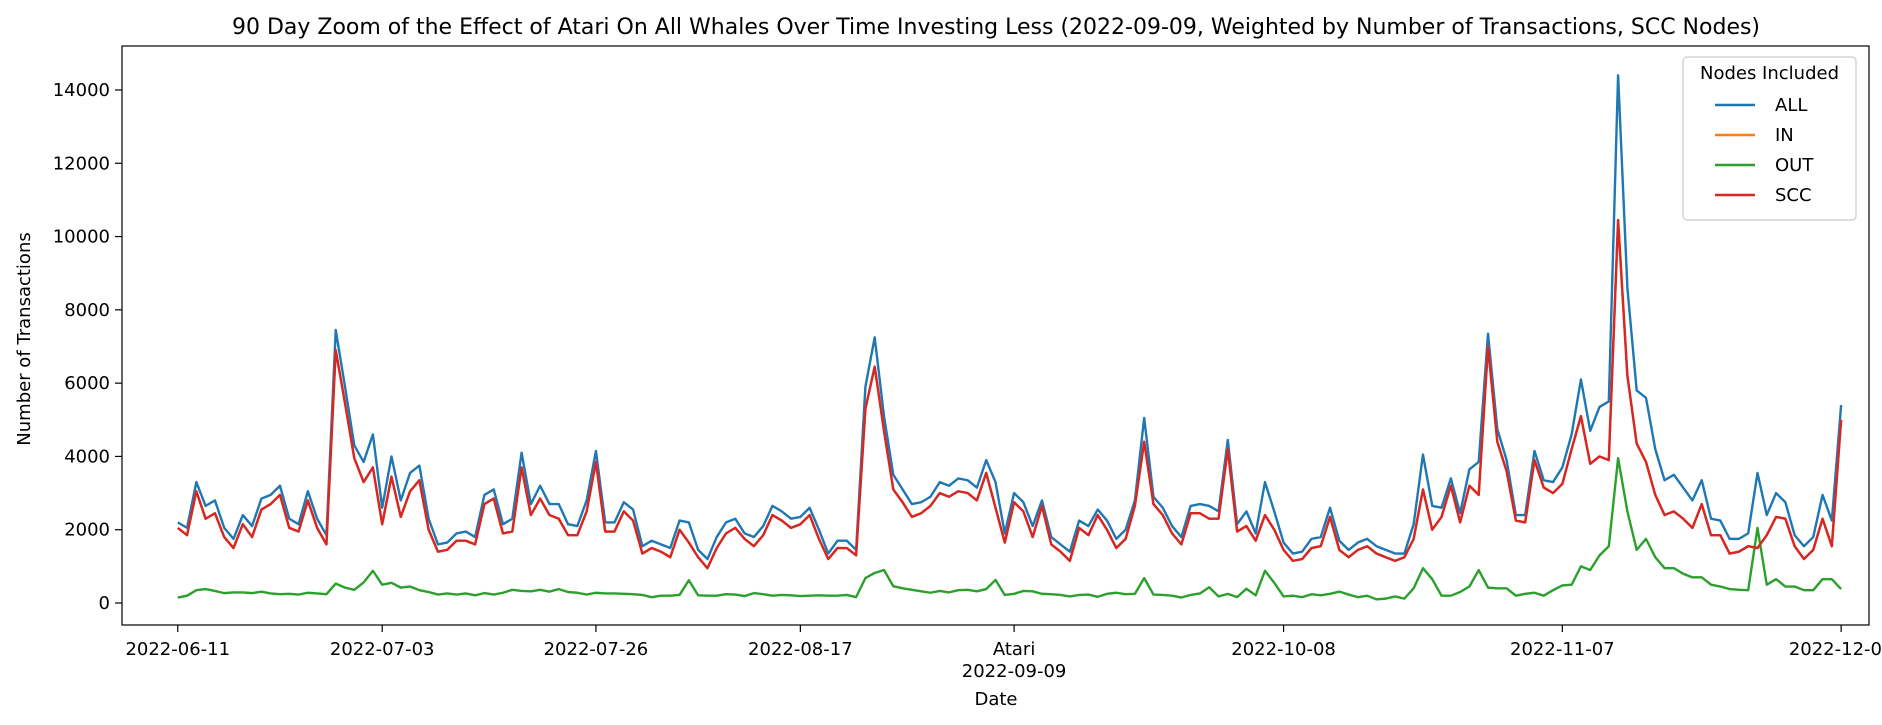 This screenshot has width=1882, height=725. What do you see at coordinates (382, 649) in the screenshot?
I see `x-tick-label: 2022-07-03` at bounding box center [382, 649].